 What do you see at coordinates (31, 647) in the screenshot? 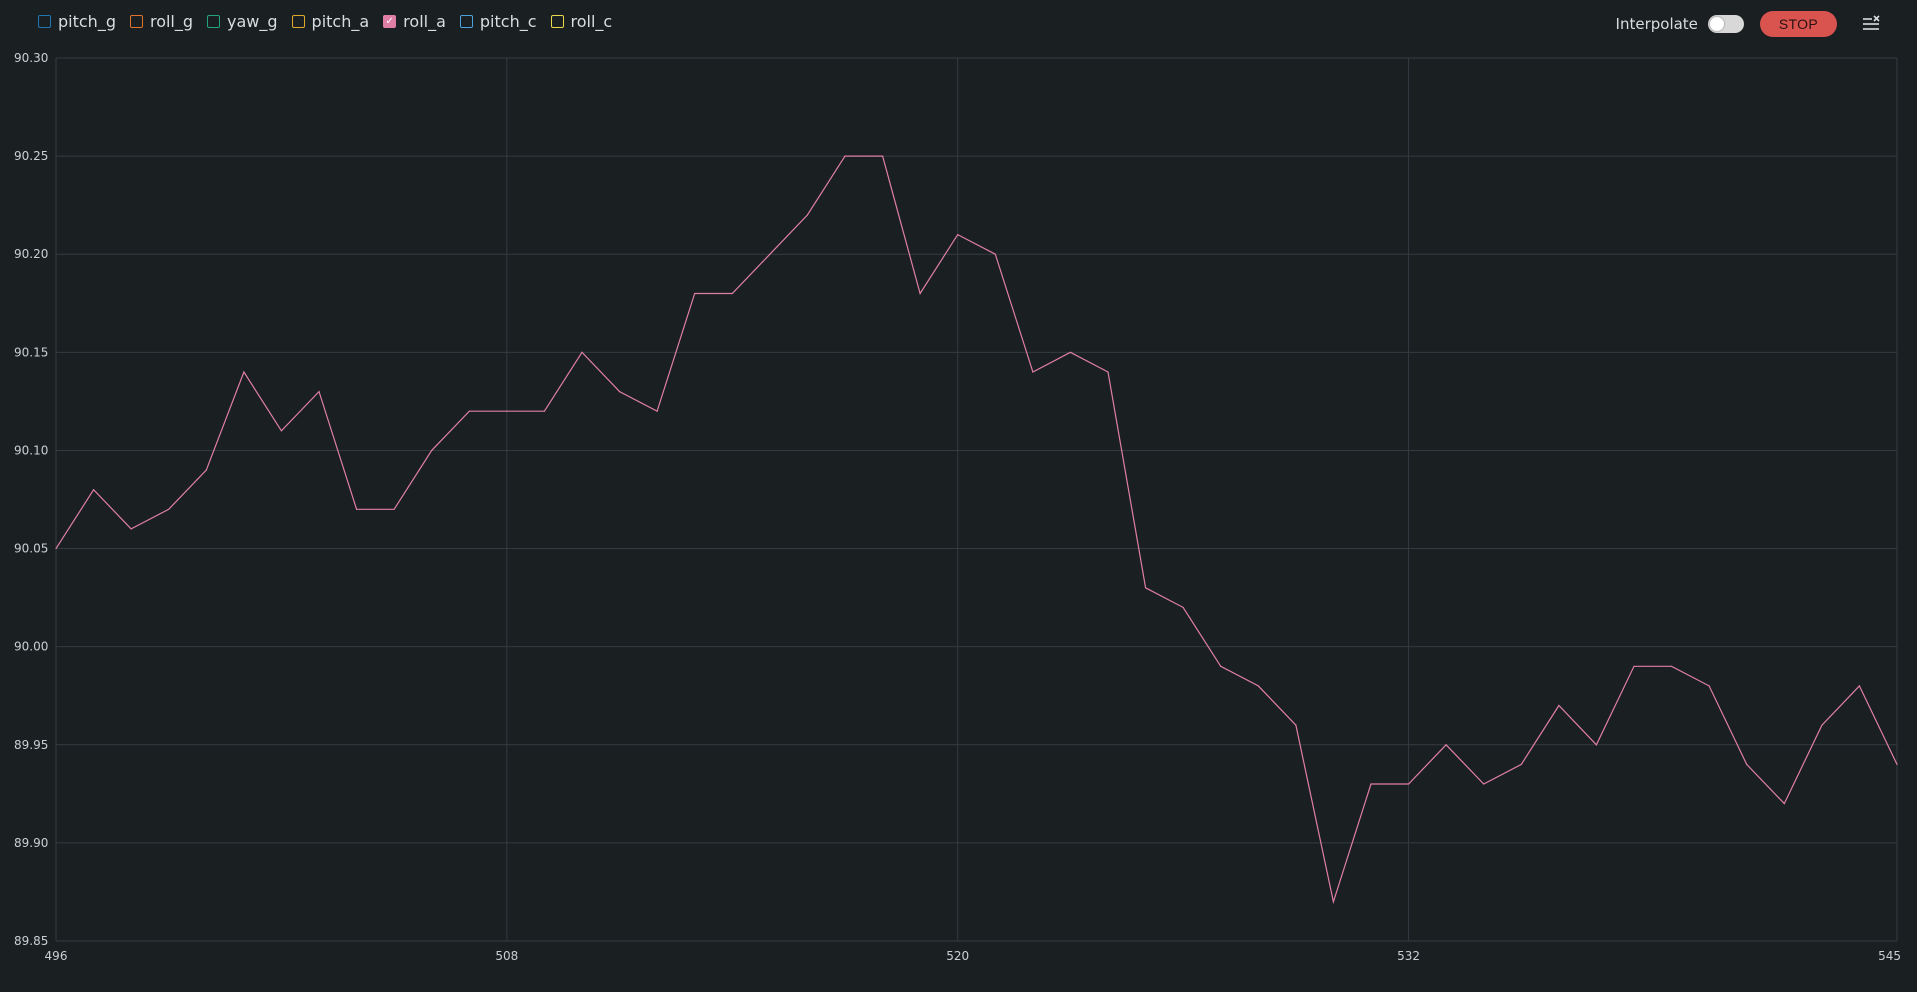
I see `y-tick-label: 90.00` at bounding box center [31, 647].